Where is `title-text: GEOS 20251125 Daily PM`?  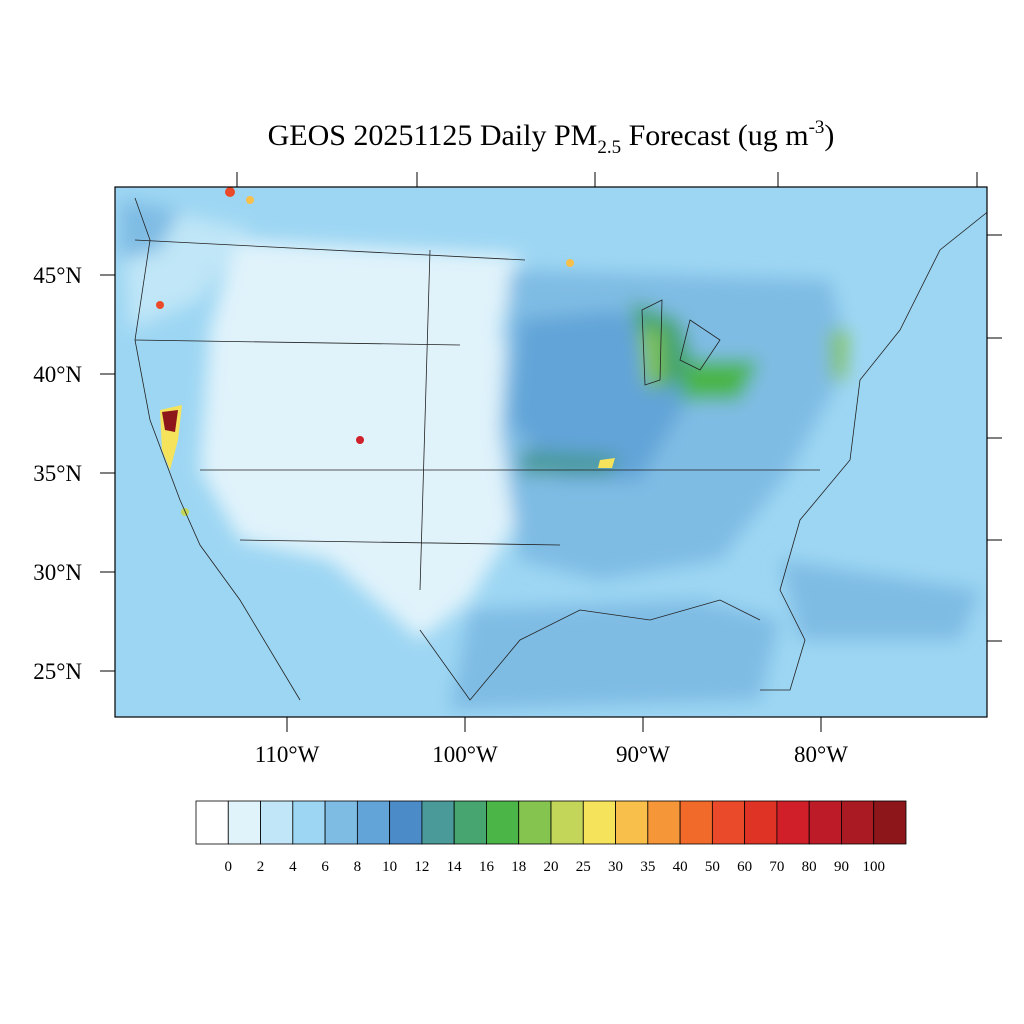
title-text: GEOS 20251125 Daily PM is located at coordinates (433, 135).